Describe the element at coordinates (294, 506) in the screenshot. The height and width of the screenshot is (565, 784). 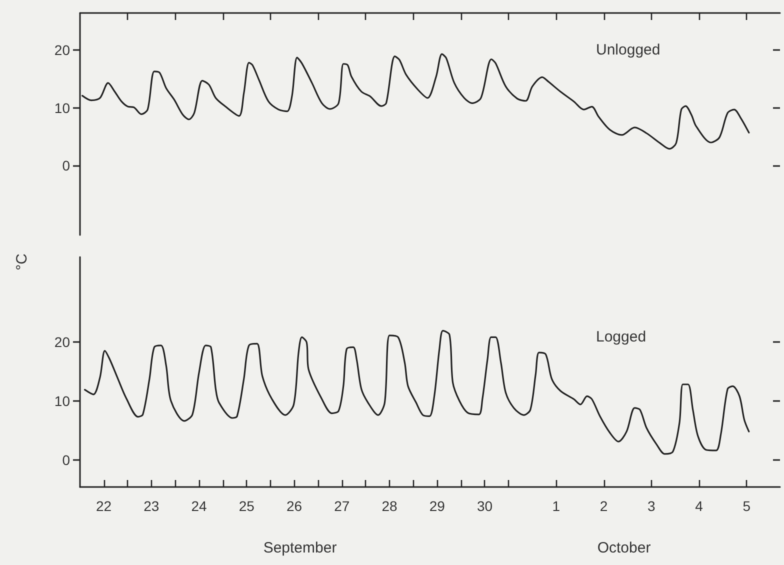
I see `x-tick-label: 26` at that location.